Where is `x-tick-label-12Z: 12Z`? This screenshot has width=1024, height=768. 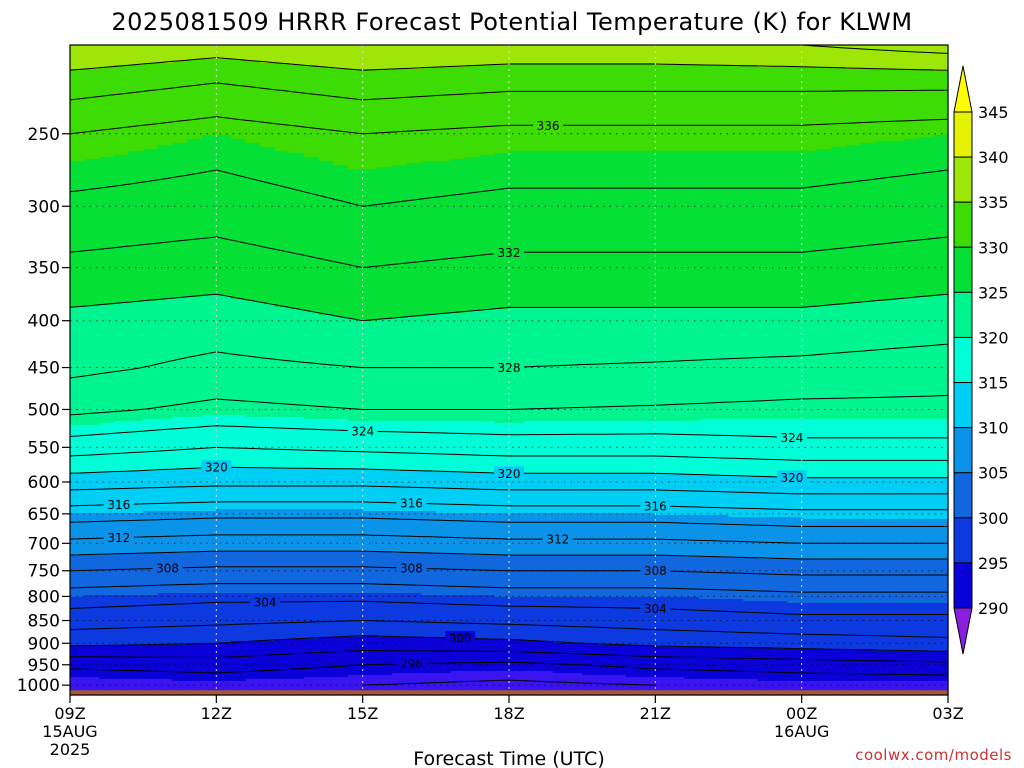 x-tick-label-12Z: 12Z is located at coordinates (216, 713).